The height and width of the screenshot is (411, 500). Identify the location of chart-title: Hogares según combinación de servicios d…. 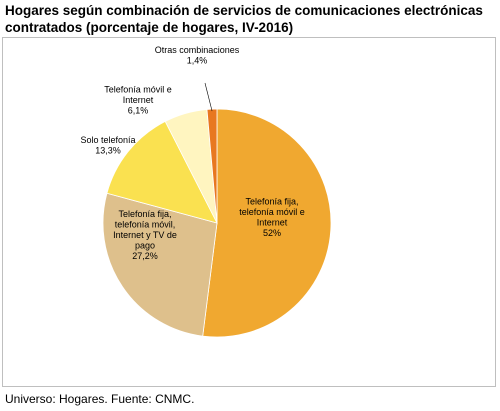
(250, 19).